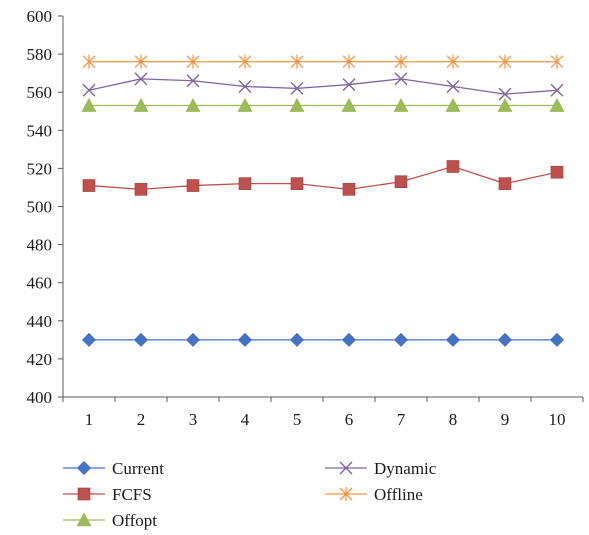 Image resolution: width=589 pixels, height=535 pixels. Describe the element at coordinates (40, 54) in the screenshot. I see `y-tick-label: 580` at that location.